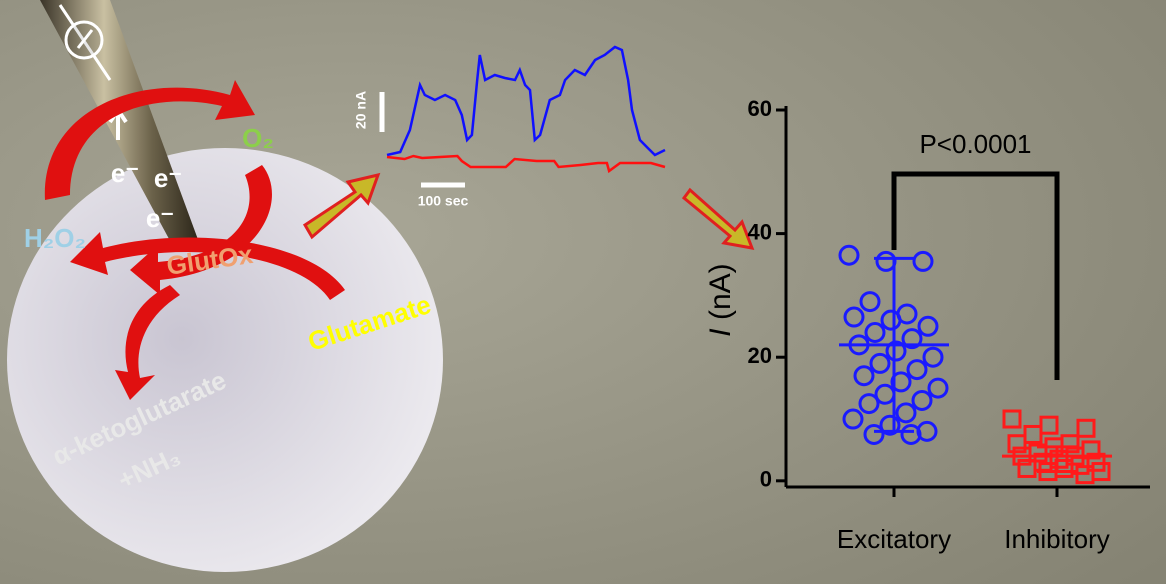  What do you see at coordinates (258, 138) in the screenshot?
I see `label-o2: O₂` at bounding box center [258, 138].